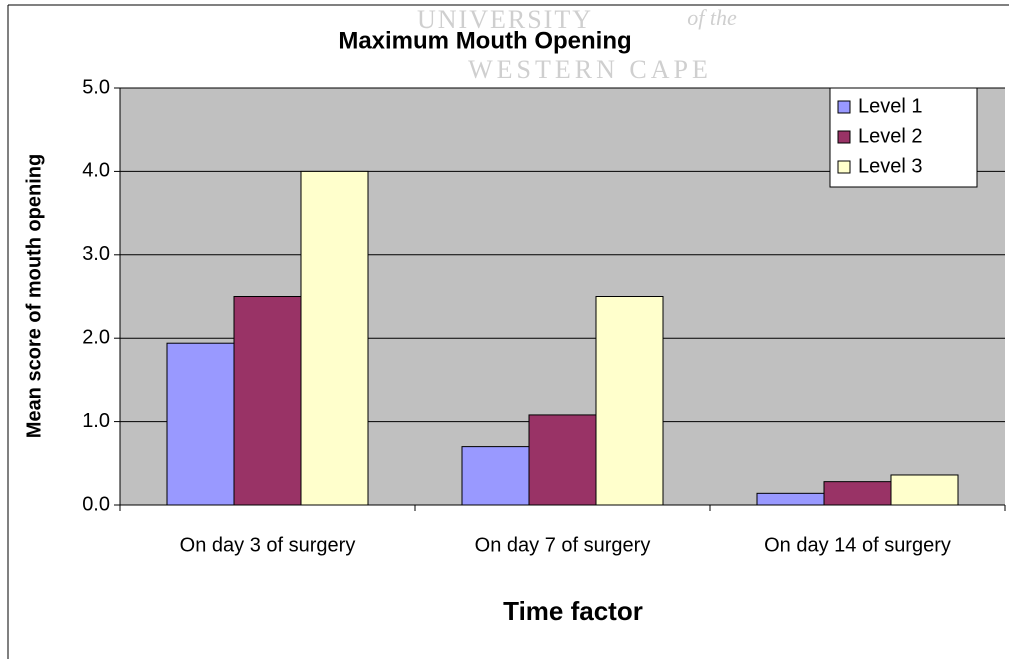 This screenshot has height=659, width=1009. I want to click on legend-box, so click(903, 137).